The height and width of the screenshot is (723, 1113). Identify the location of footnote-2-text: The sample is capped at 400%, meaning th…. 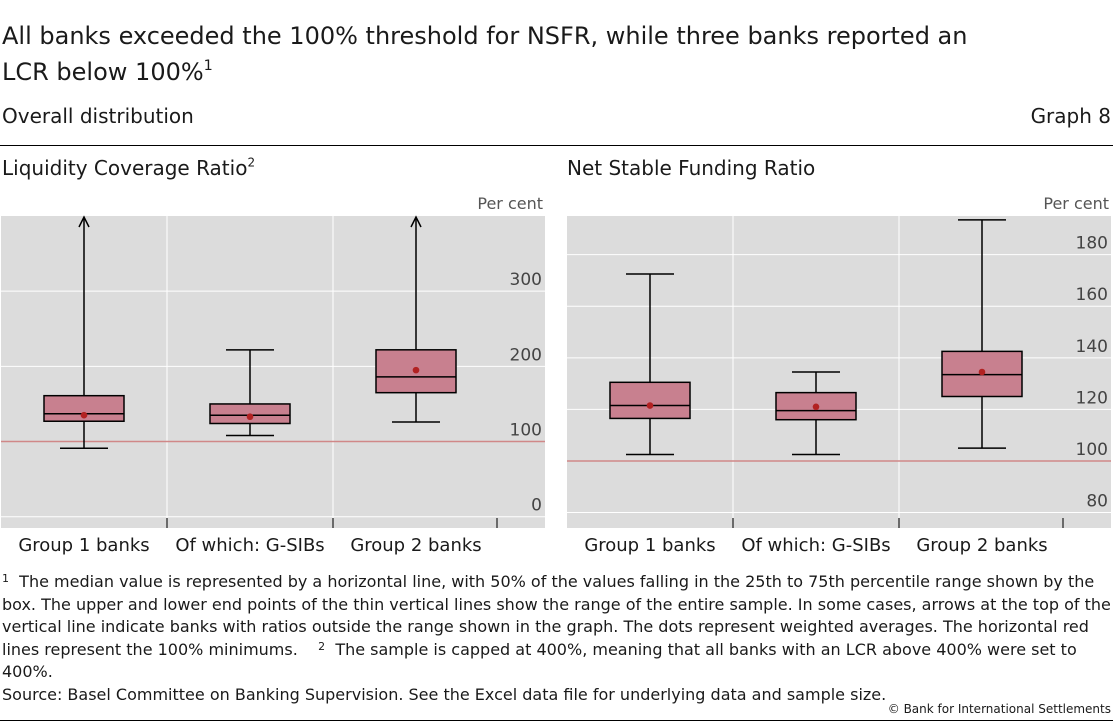
(539, 660).